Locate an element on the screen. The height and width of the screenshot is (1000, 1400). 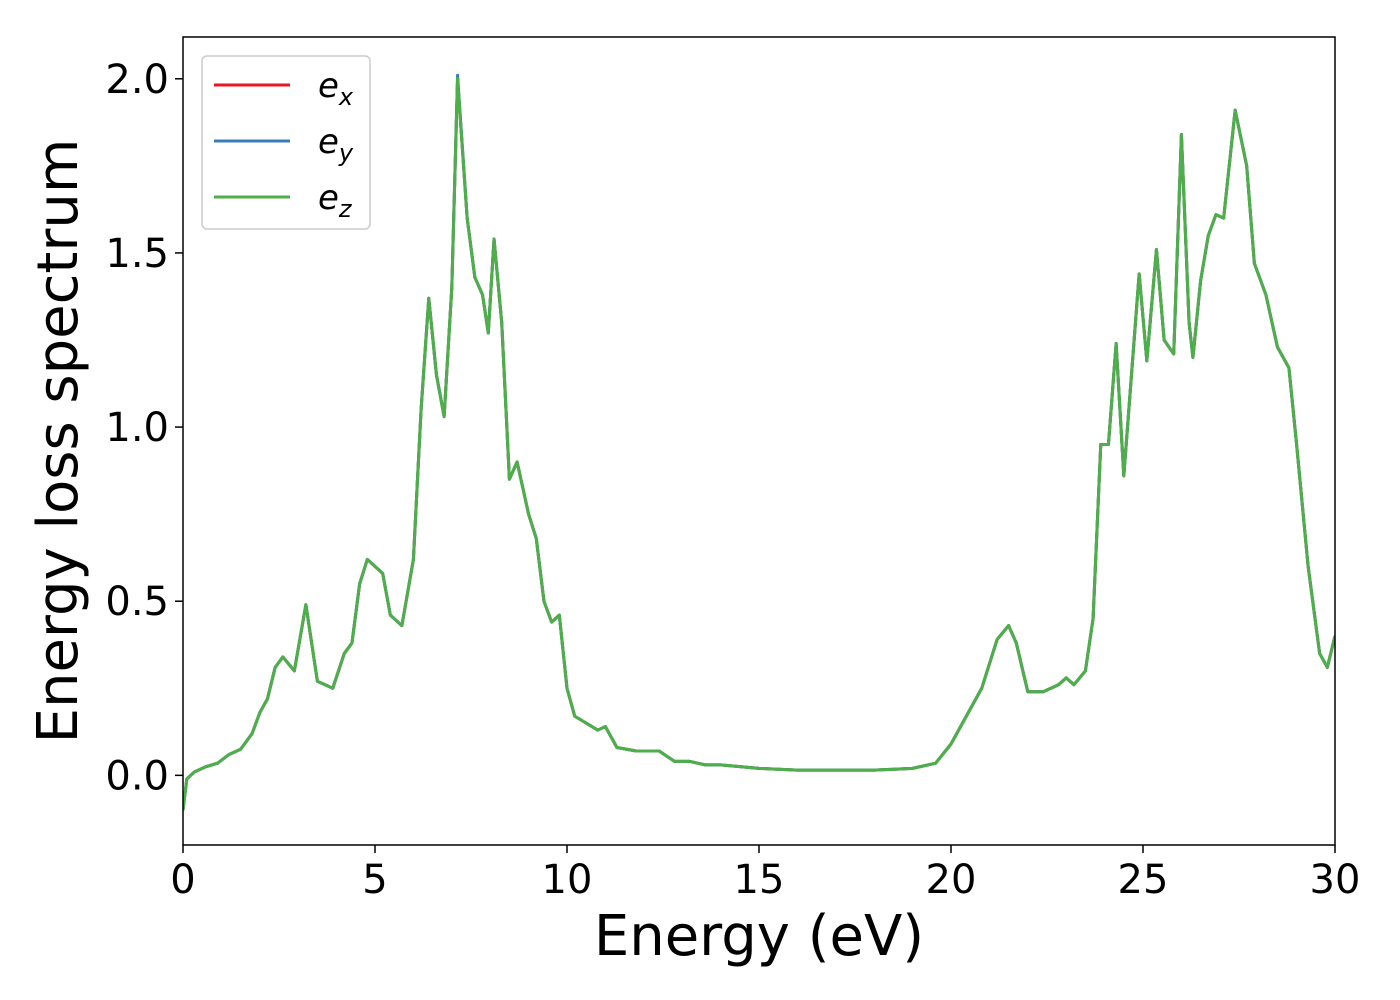
x-tick-label: 10 is located at coordinates (567, 880).